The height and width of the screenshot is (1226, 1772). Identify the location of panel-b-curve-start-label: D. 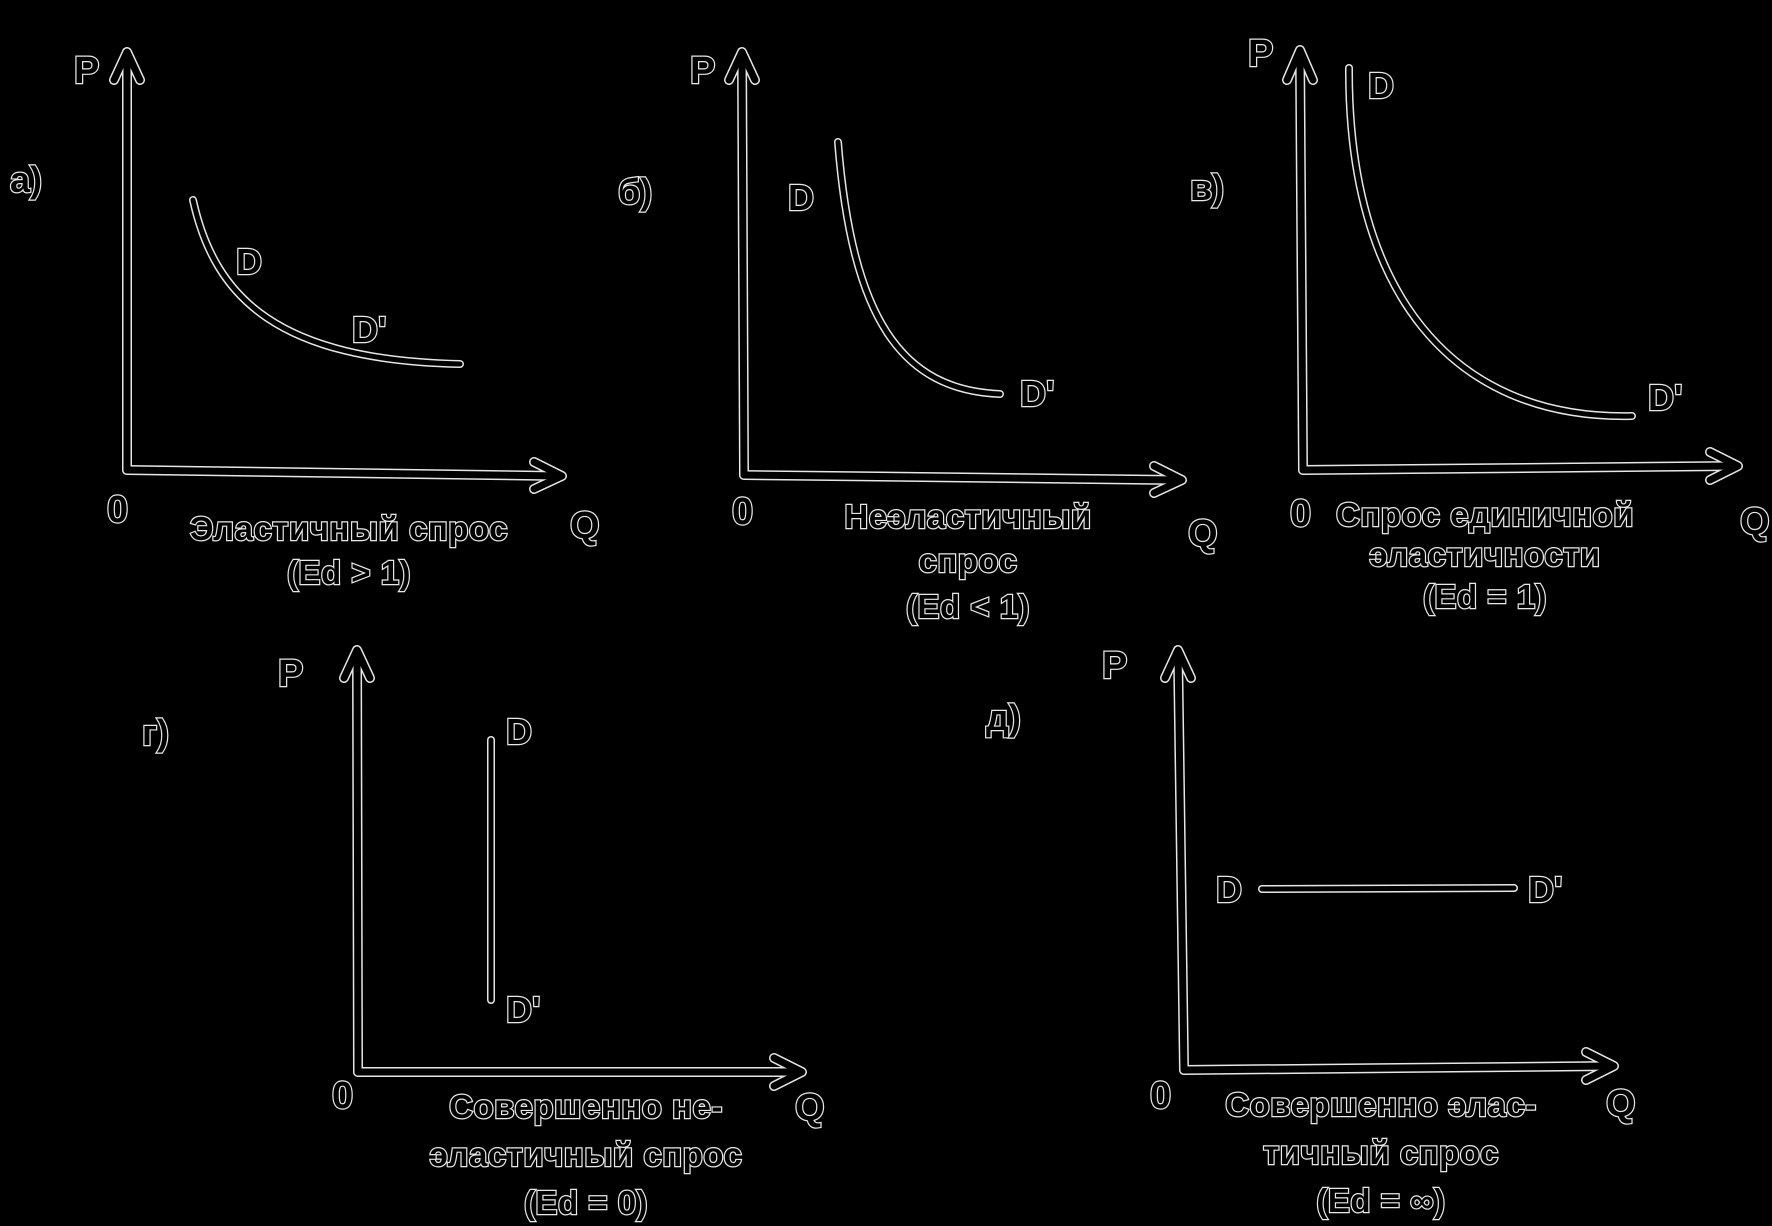
(801, 197).